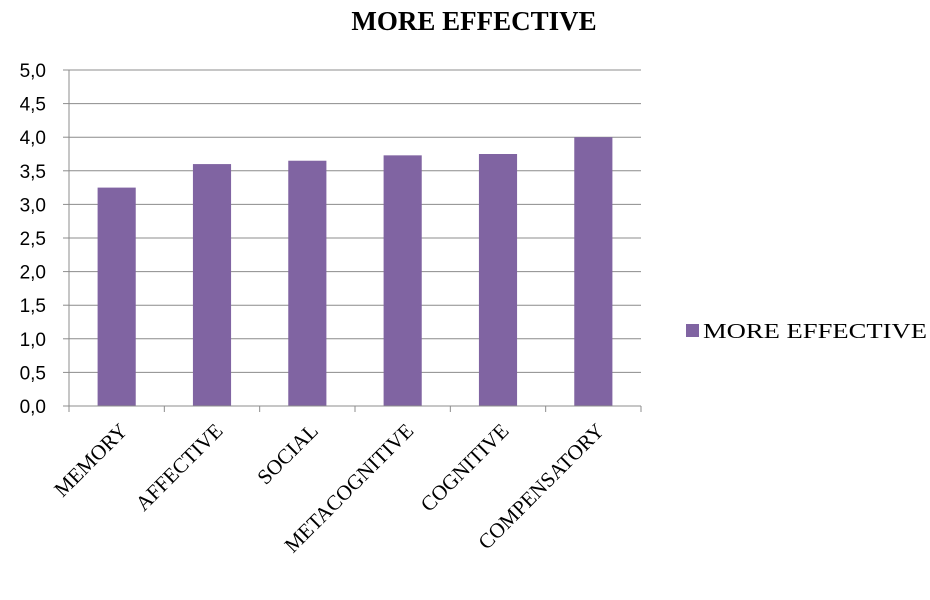 Image resolution: width=930 pixels, height=600 pixels. I want to click on legend-swatch, so click(692, 330).